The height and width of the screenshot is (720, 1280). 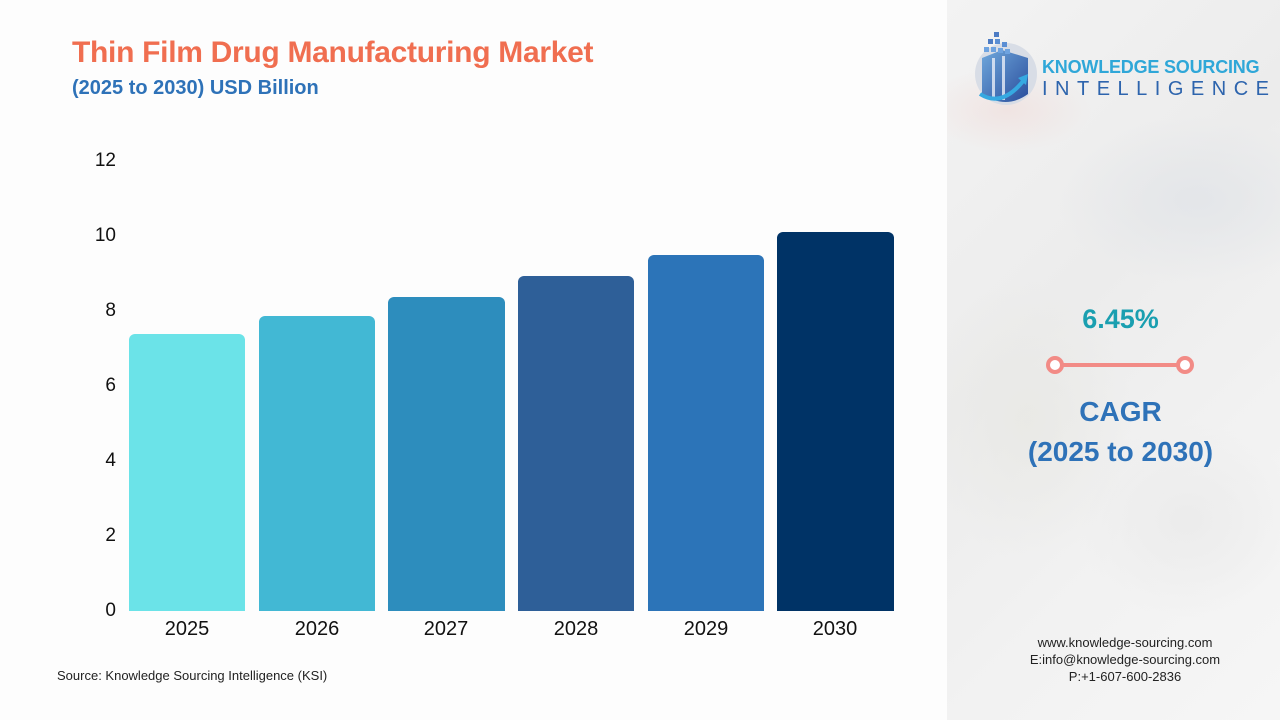 I want to click on website-link: www.knowledge-sourcing.com, so click(x=1125, y=642).